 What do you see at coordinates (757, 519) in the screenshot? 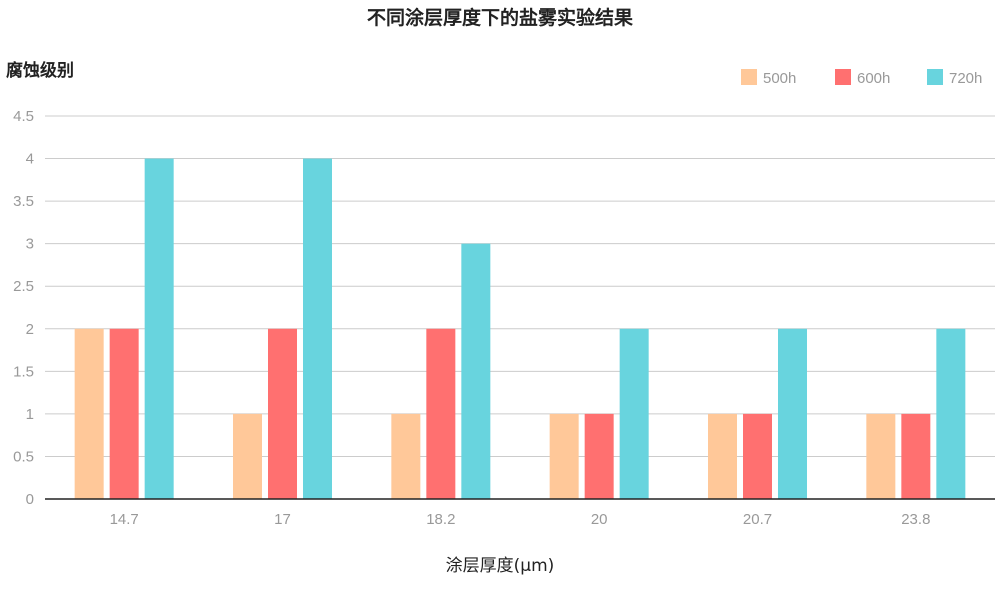
I see `x-tick-label: 20.7` at bounding box center [757, 519].